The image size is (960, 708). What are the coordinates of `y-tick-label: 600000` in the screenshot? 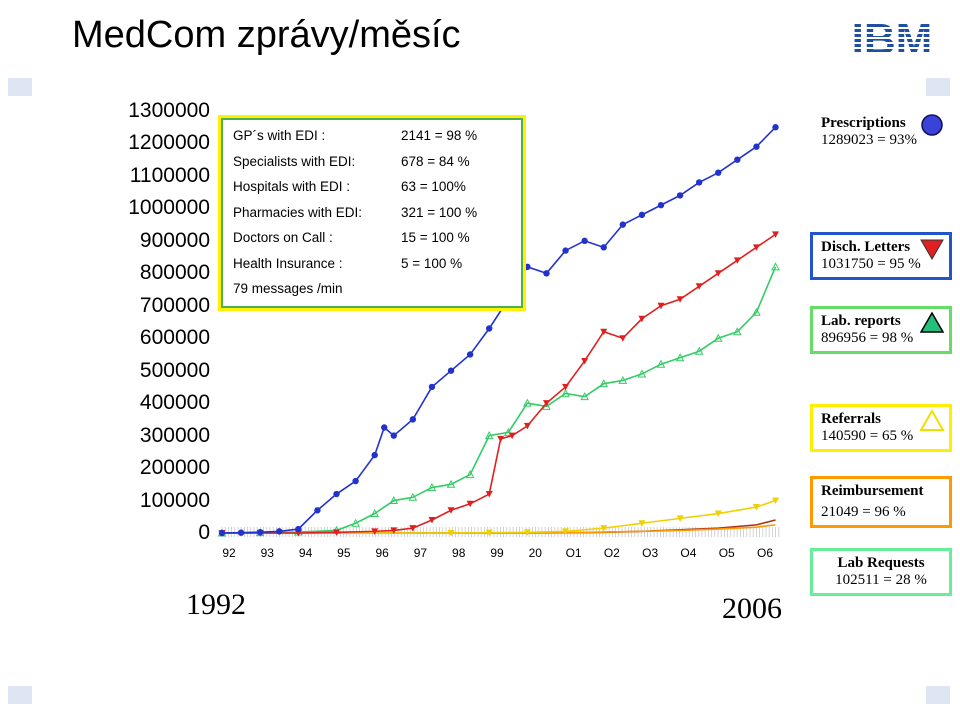 It's located at (174, 338).